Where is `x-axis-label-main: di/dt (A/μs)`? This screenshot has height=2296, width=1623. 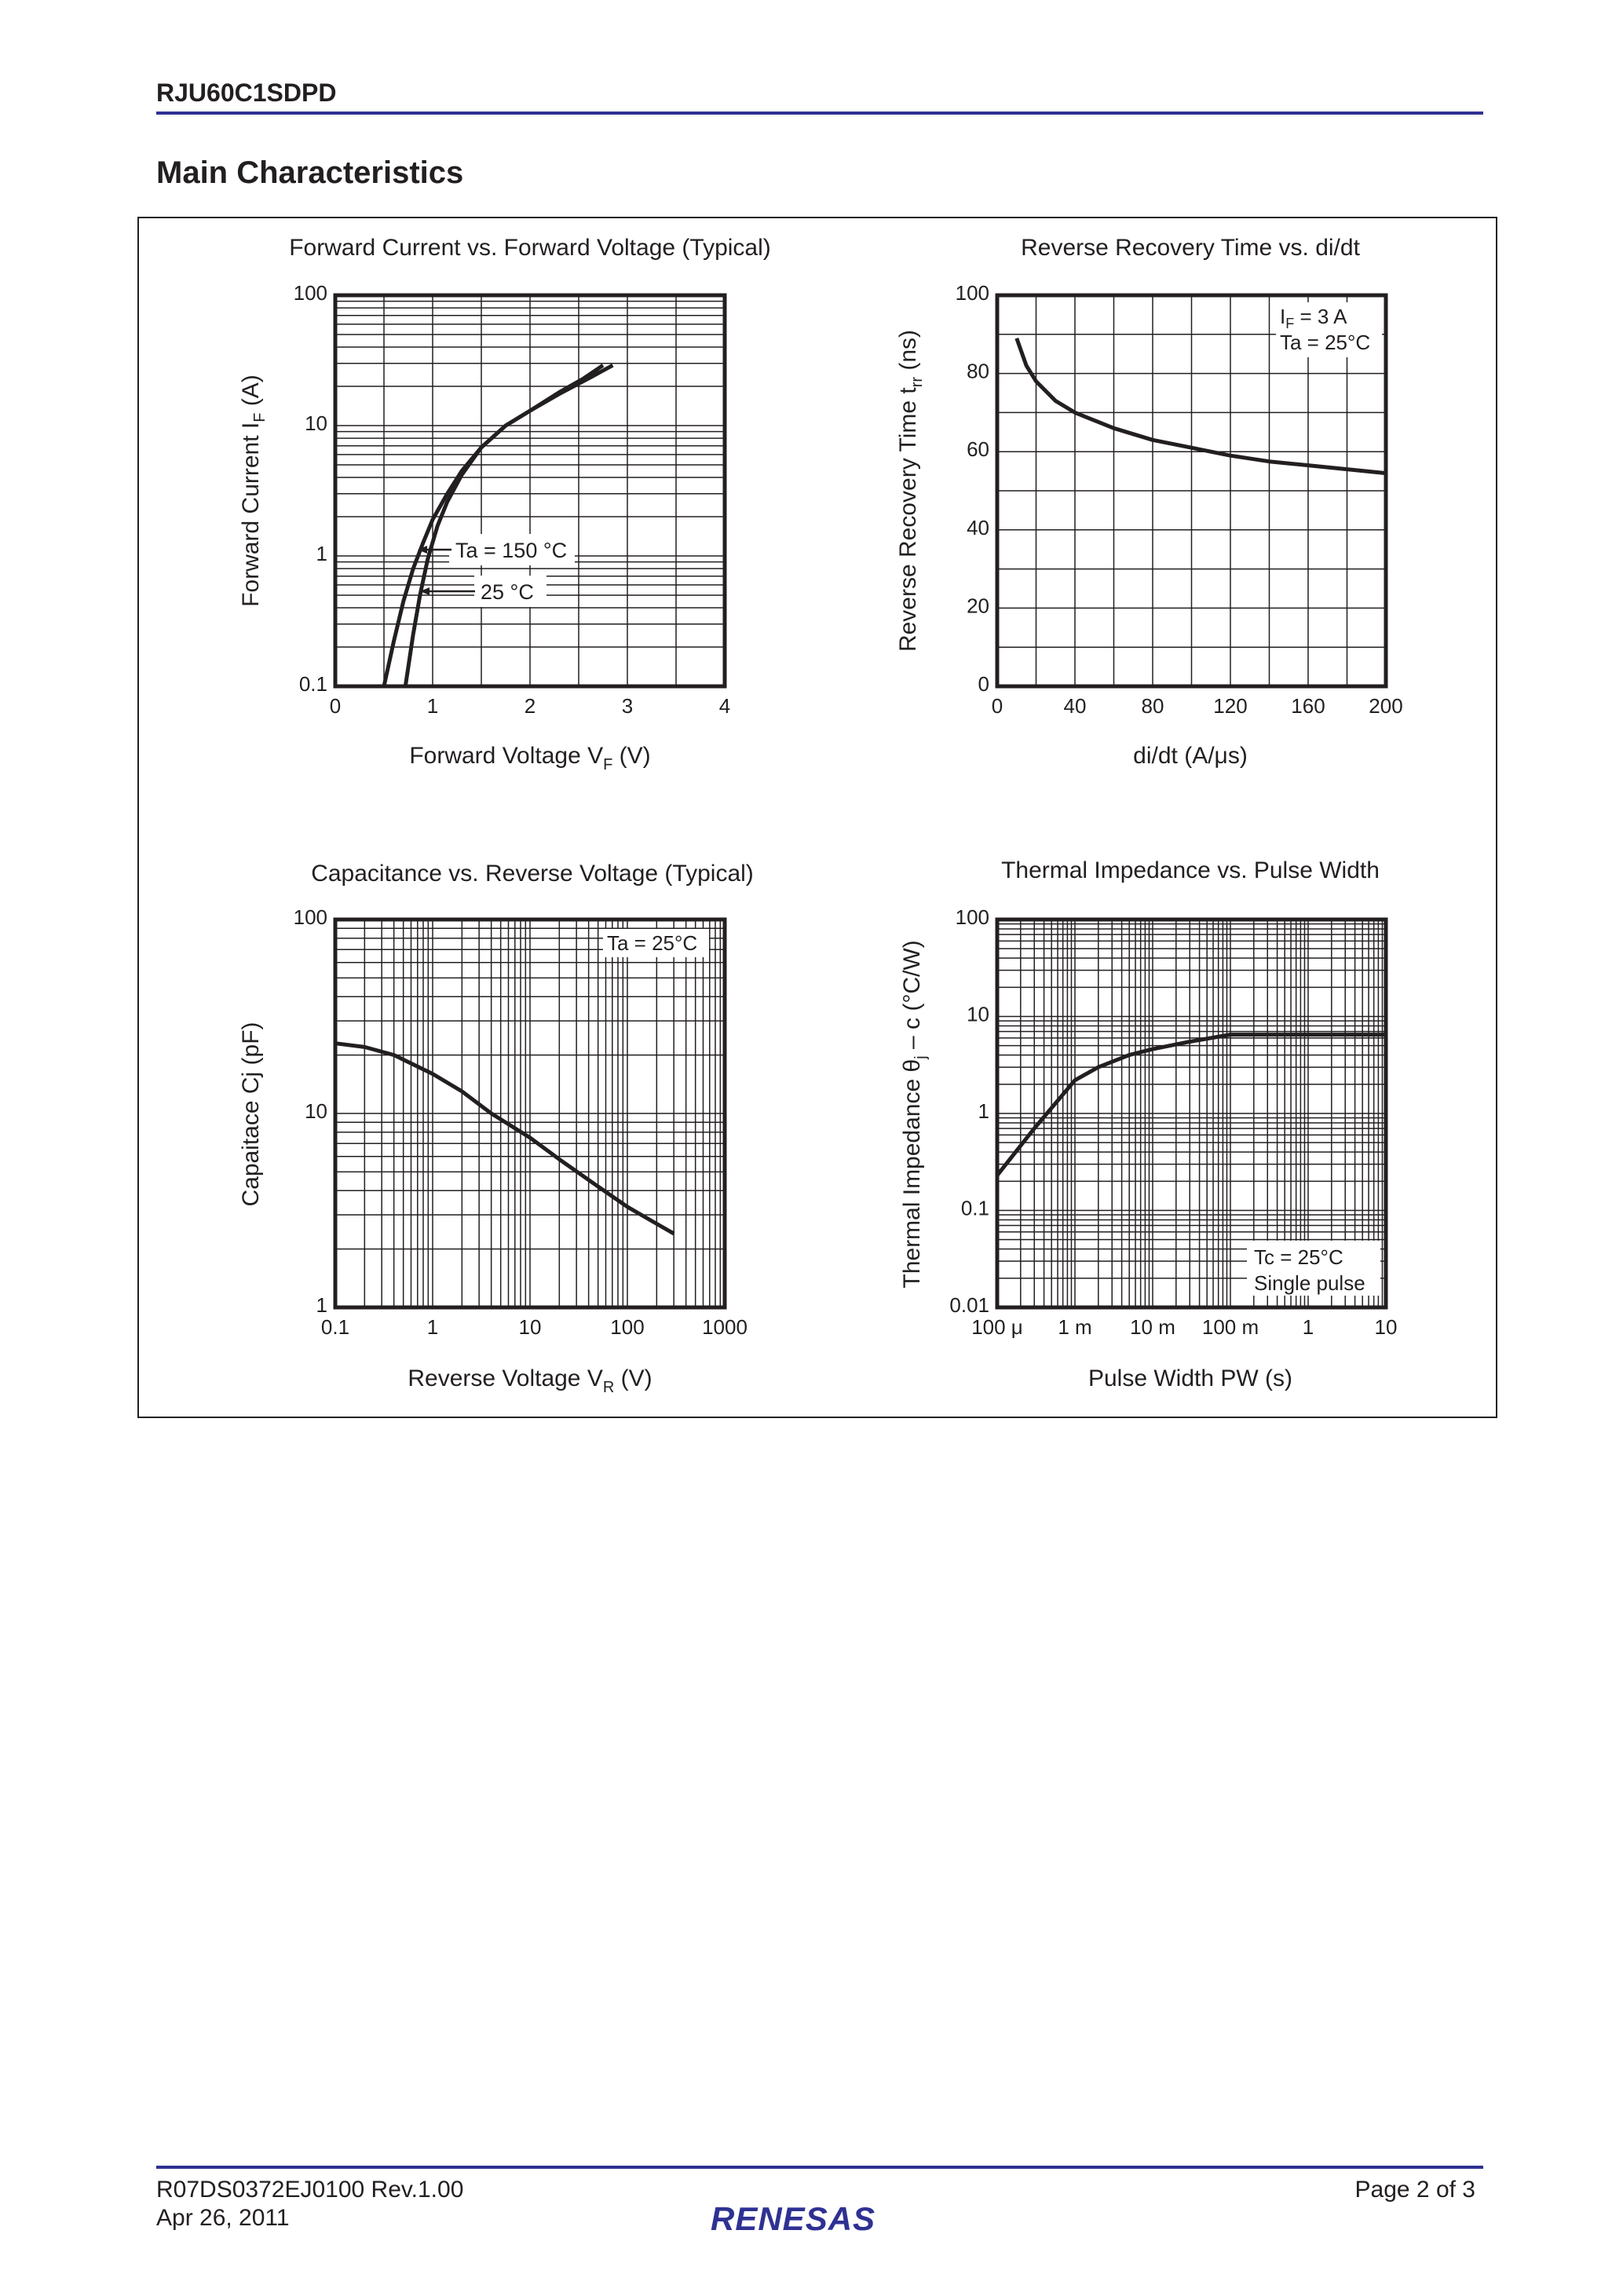
x-axis-label-main: di/dt (A/μs) is located at coordinates (1190, 756).